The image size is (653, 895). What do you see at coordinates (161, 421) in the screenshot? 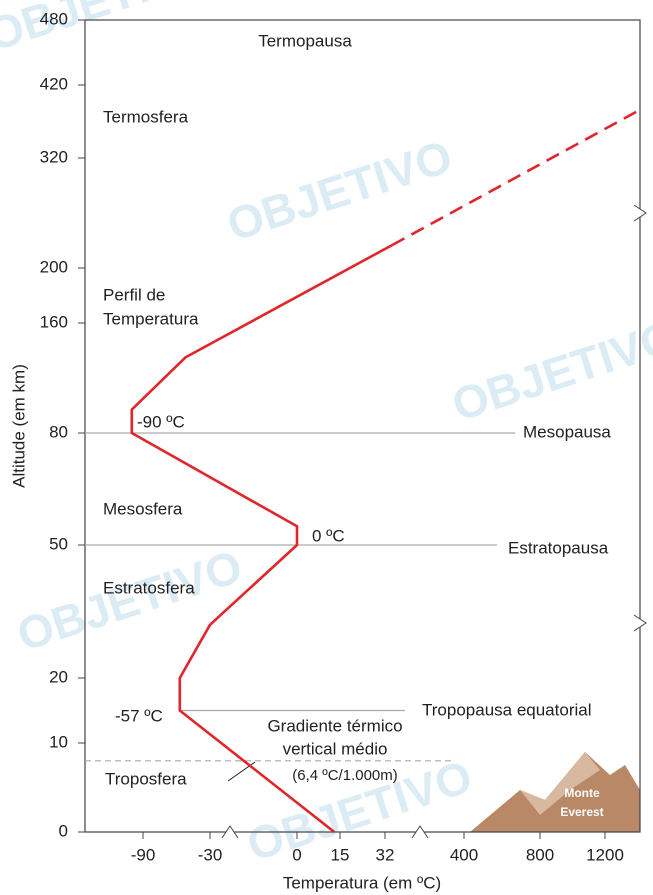
I see `annotation: -90 ºC` at bounding box center [161, 421].